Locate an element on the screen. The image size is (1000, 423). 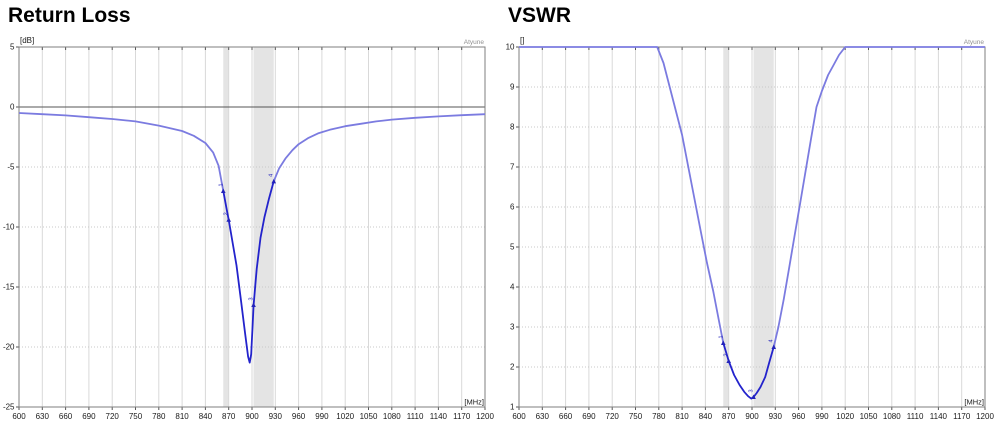
y-tick-label: 10 is located at coordinates (510, 47).